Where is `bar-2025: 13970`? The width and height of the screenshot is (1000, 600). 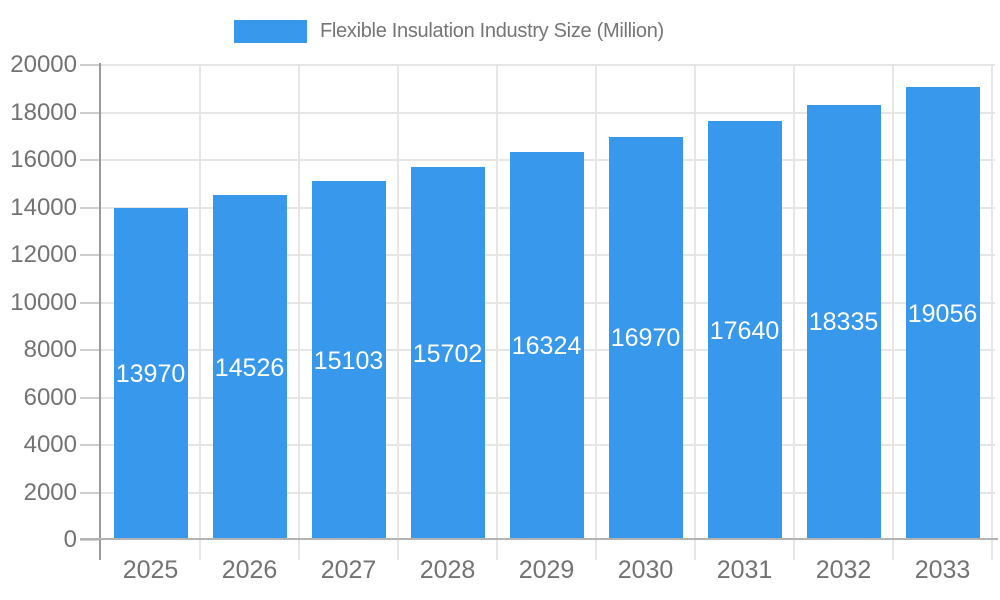
bar-2025: 13970 is located at coordinates (150, 374).